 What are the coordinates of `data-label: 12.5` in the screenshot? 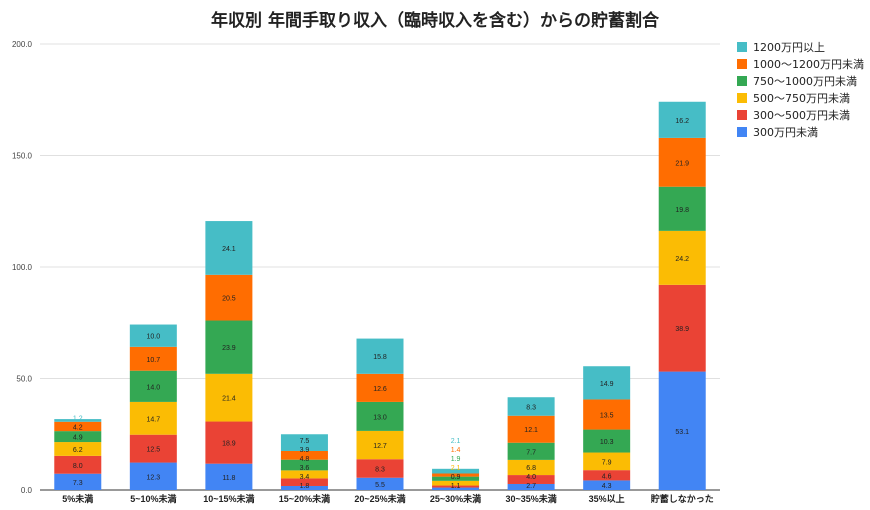 It's located at (154, 450).